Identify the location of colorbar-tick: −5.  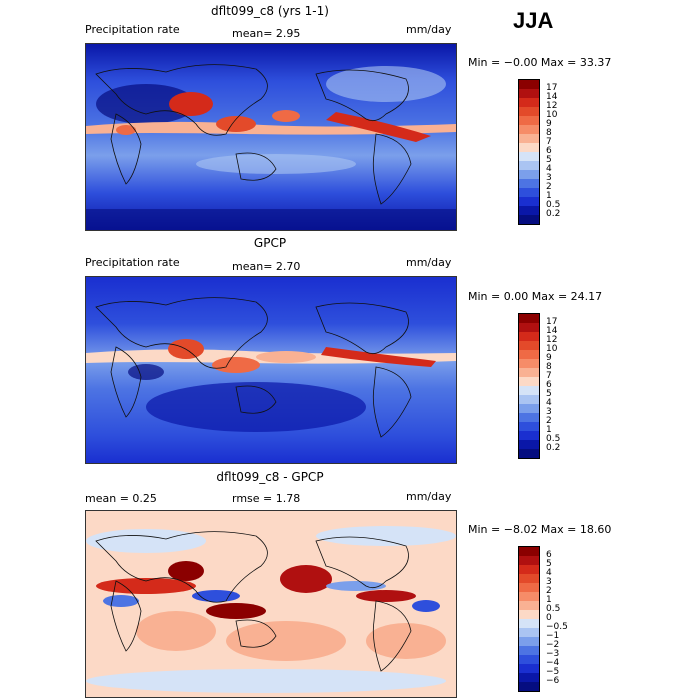
(553, 672).